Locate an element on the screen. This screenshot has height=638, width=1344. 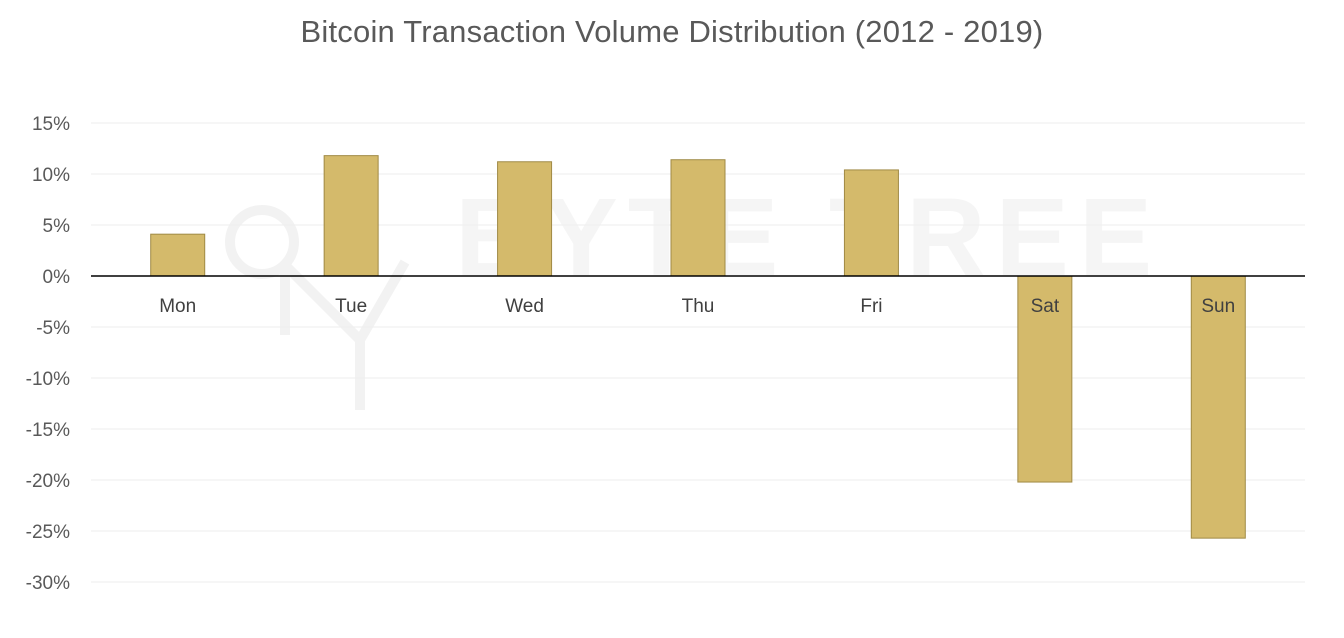
x-category-label: Sat is located at coordinates (1045, 306).